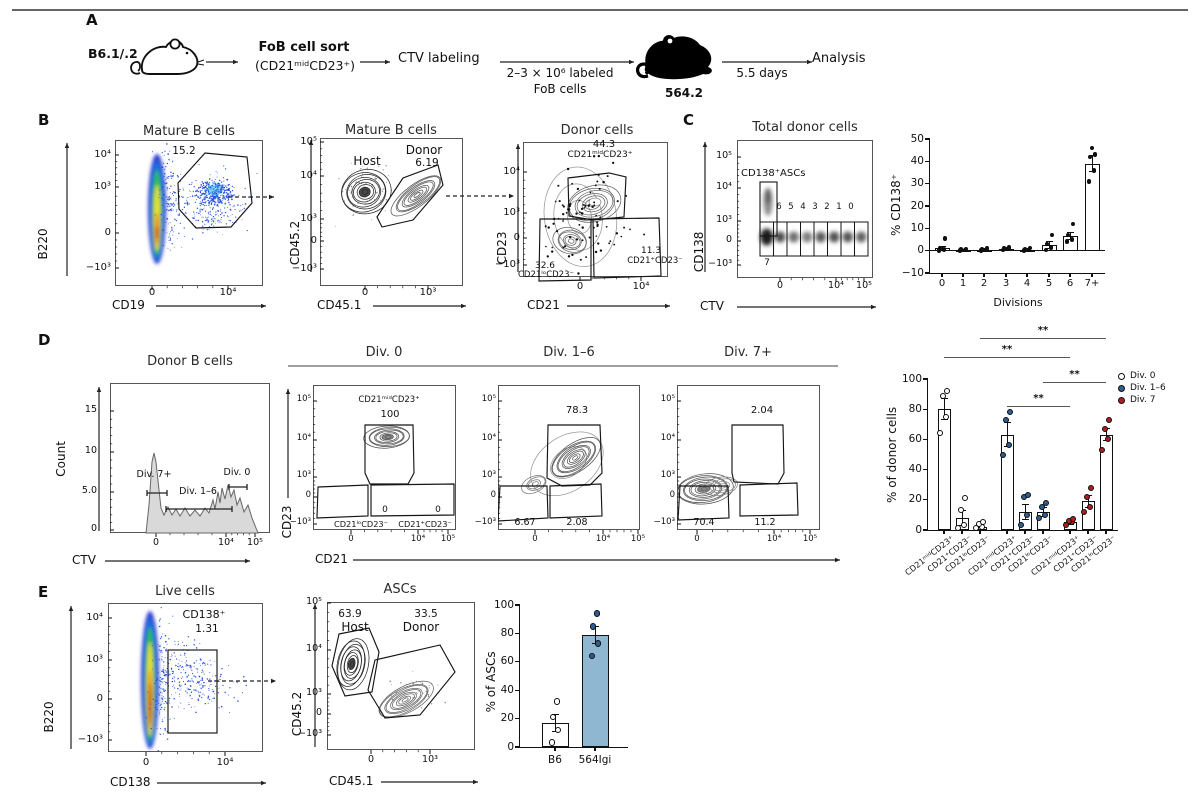 This screenshot has width=1196, height=807. Describe the element at coordinates (915, 499) in the screenshot. I see `chart-y-tick-label: 20` at that location.